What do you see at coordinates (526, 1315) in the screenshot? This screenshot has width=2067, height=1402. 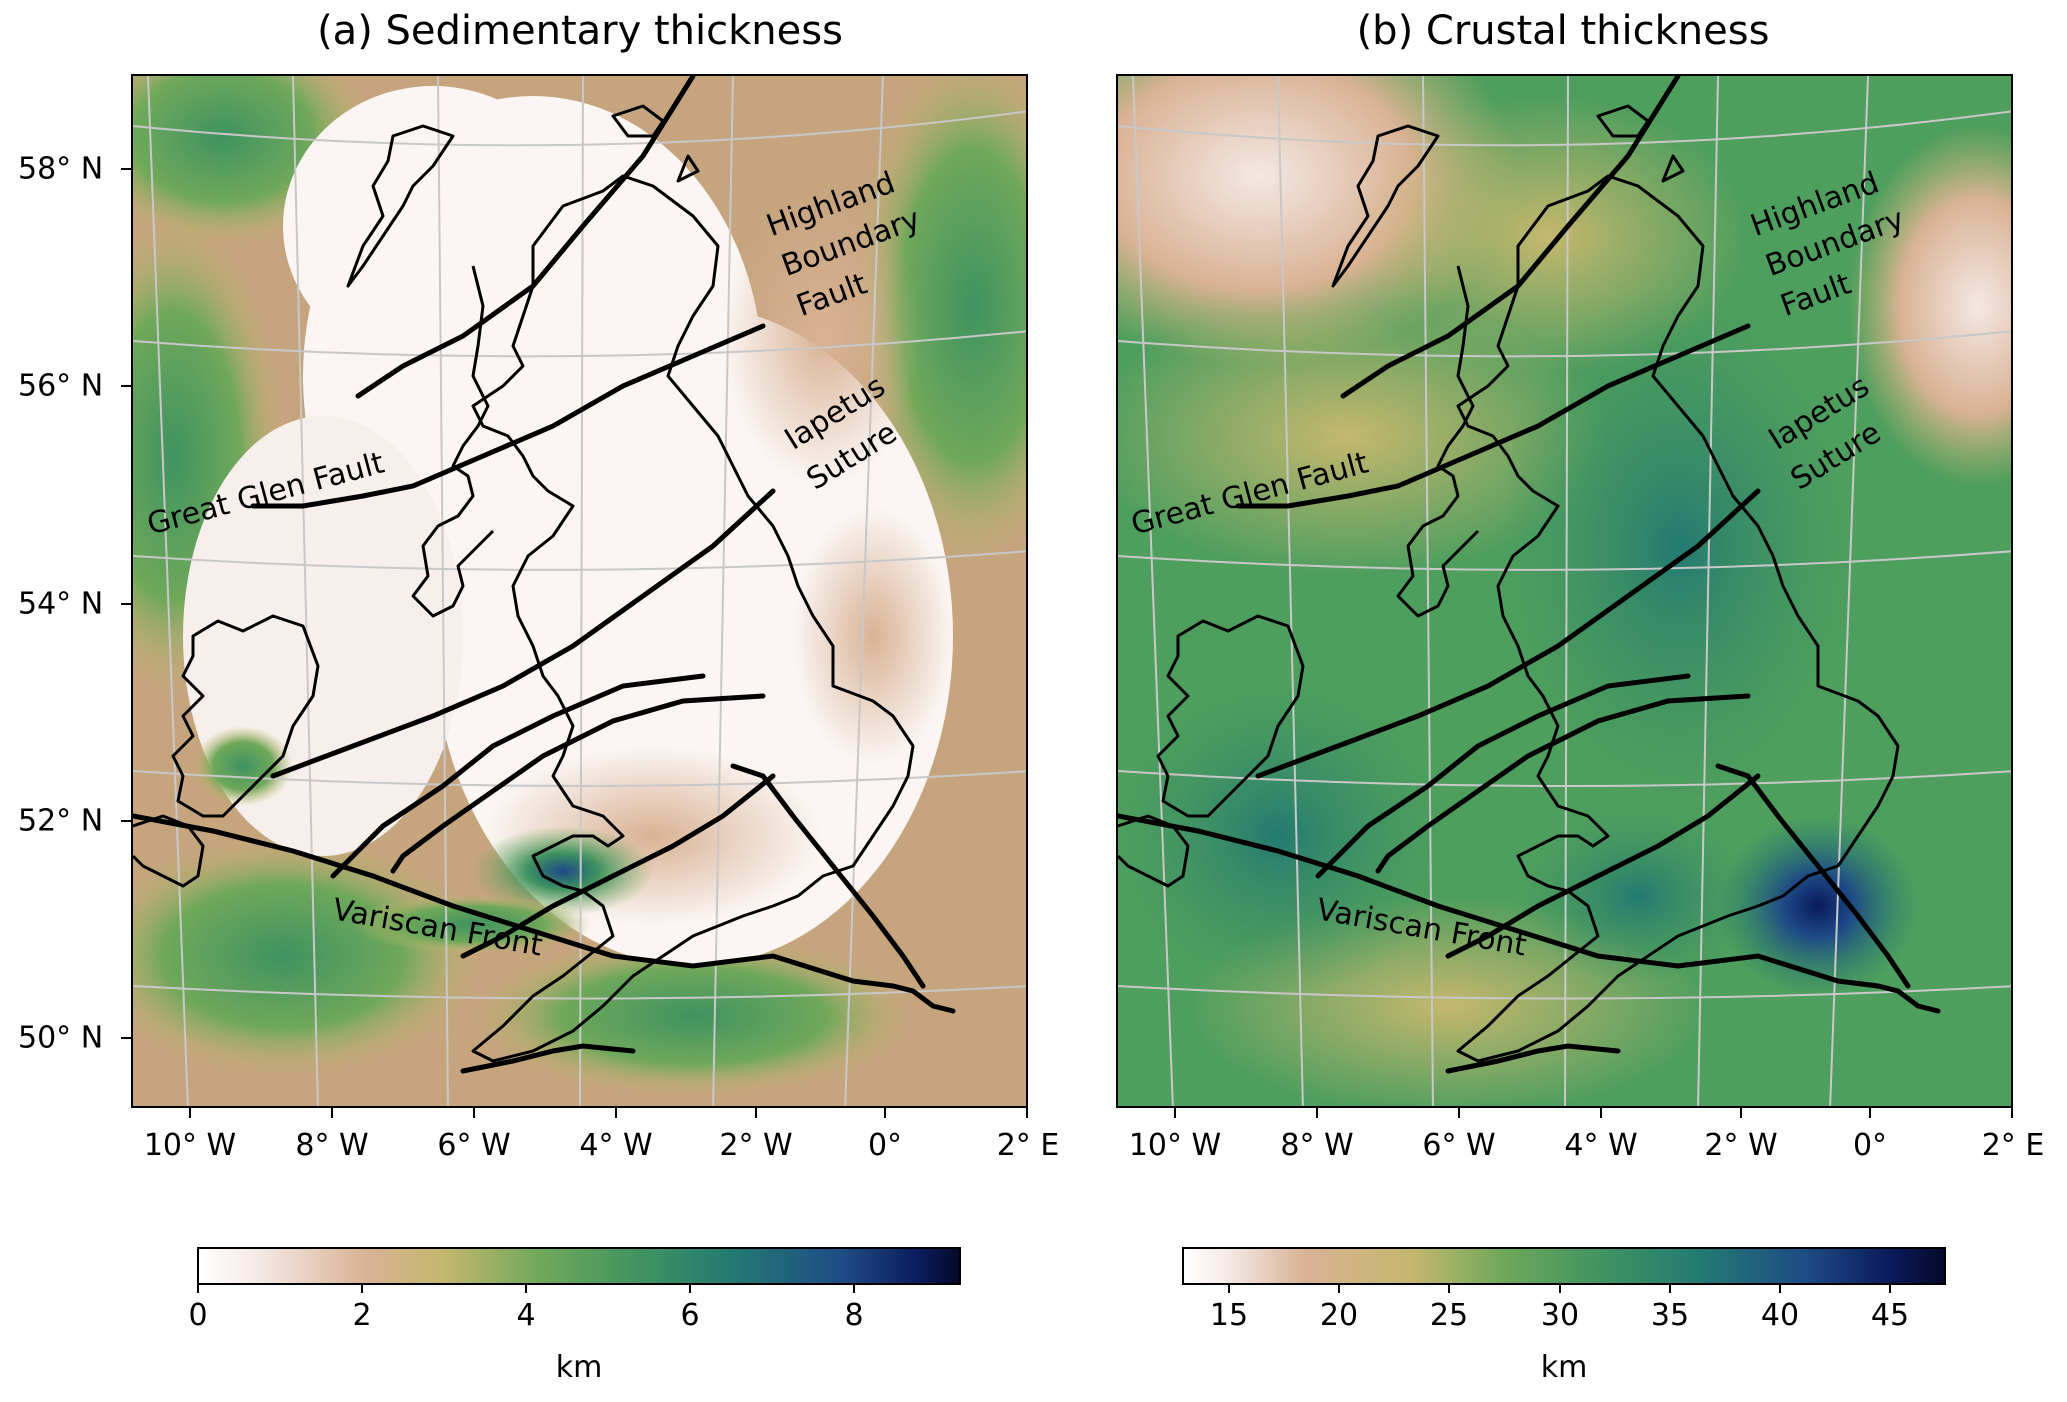 I see `cbar-tick-label: 4` at bounding box center [526, 1315].